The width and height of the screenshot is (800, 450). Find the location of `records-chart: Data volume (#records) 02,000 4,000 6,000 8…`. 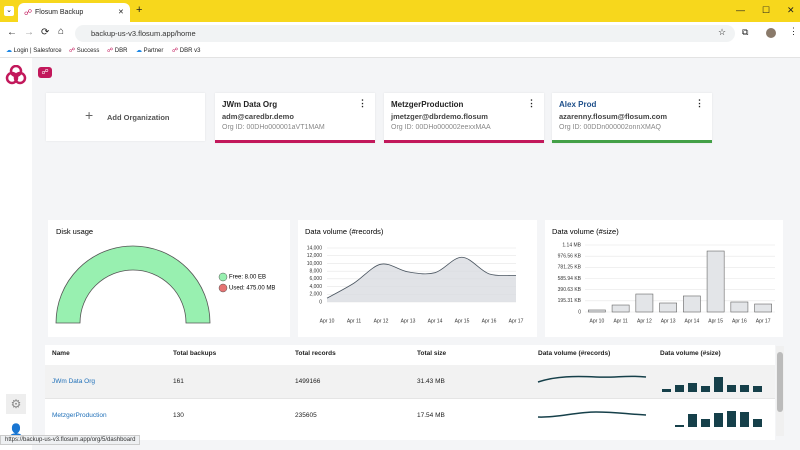

records-chart: Data volume (#records) 02,000 4,000 6,000 8… is located at coordinates (414, 275).